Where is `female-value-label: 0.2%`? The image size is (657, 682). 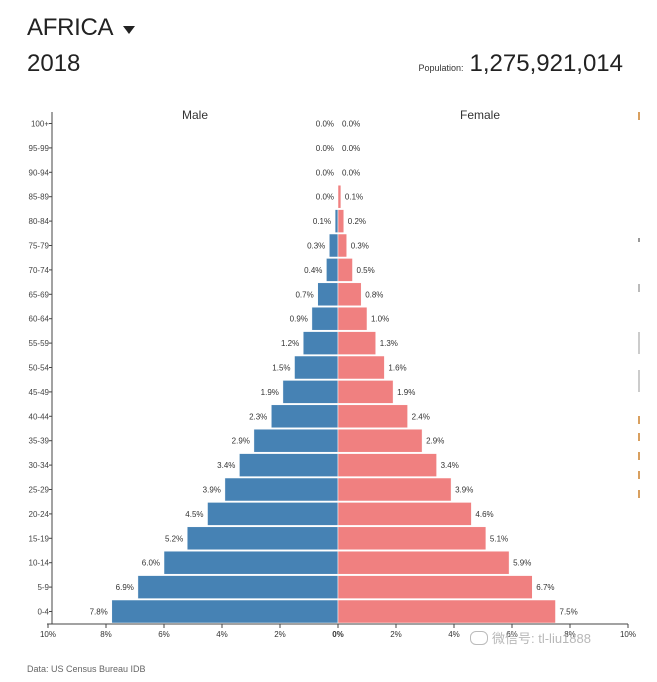
female-value-label: 0.2% is located at coordinates (357, 221).